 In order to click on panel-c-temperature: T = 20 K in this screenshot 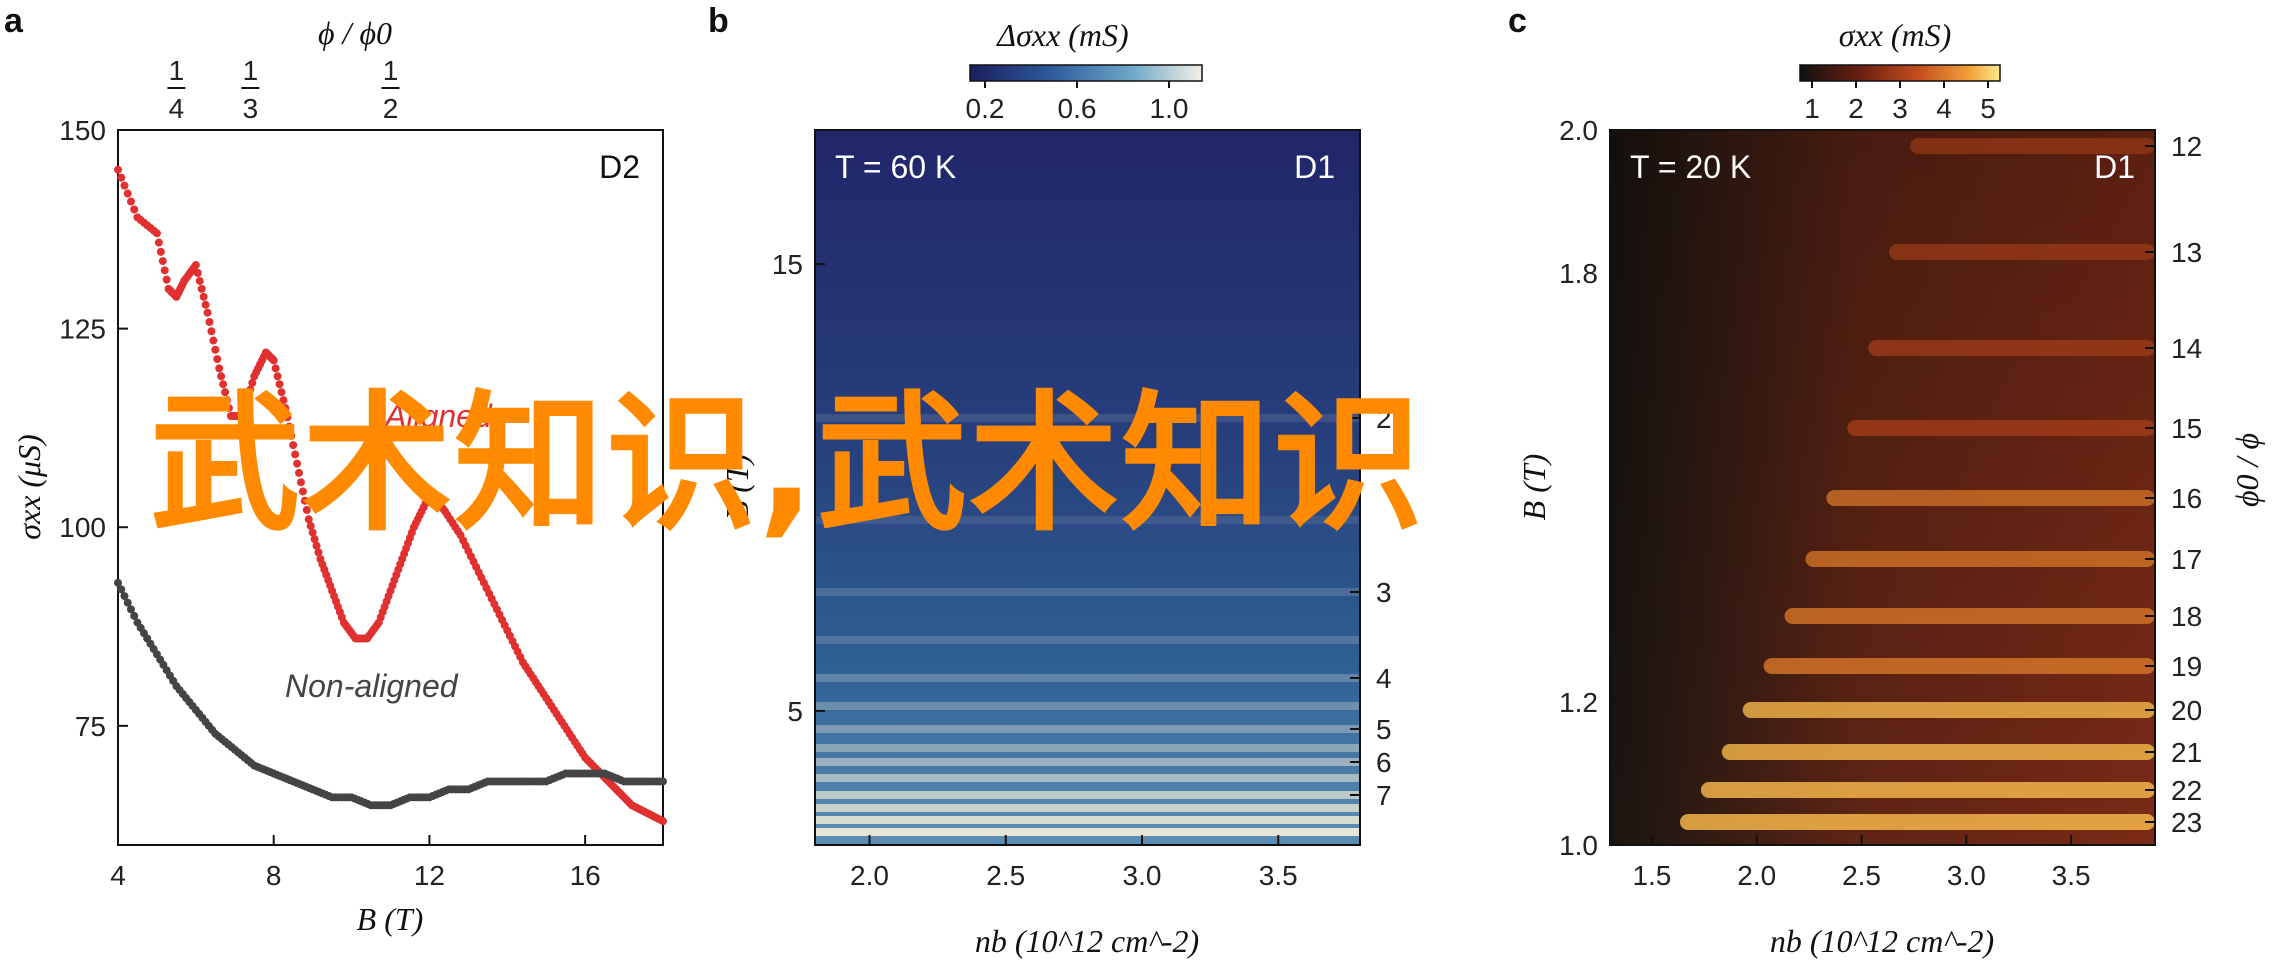, I will do `click(1690, 167)`.